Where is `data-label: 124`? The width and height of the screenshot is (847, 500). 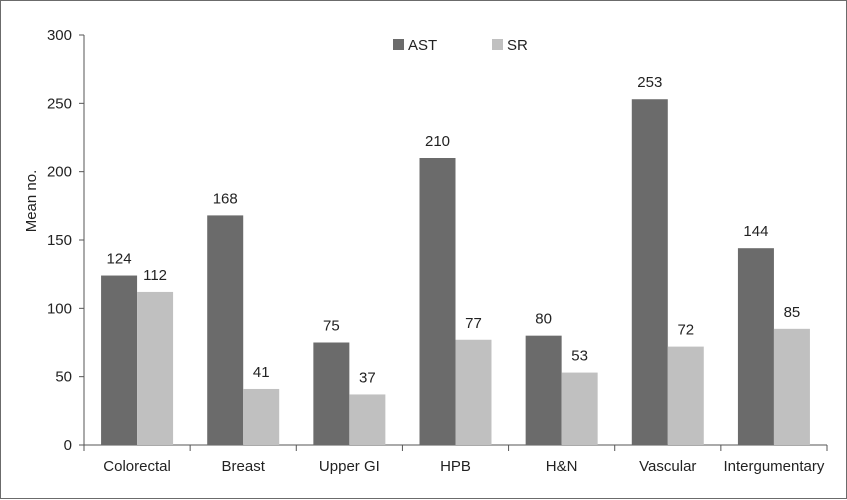
data-label: 124 is located at coordinates (119, 259).